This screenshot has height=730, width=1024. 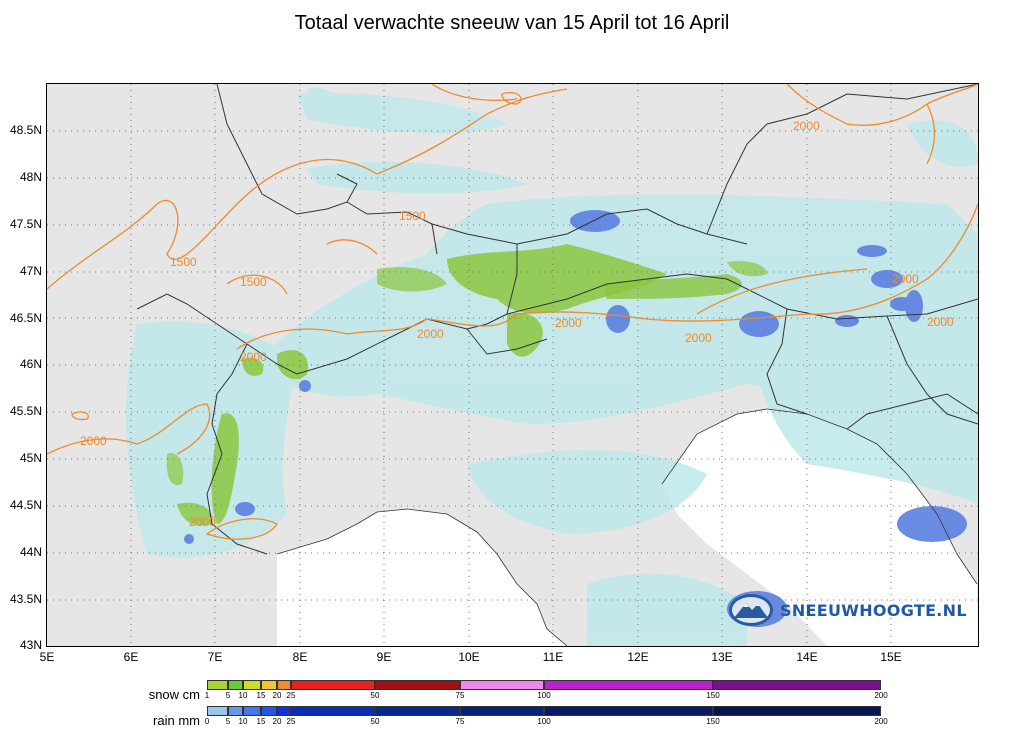 What do you see at coordinates (25, 318) in the screenshot?
I see `lat-label: 46.5N` at bounding box center [25, 318].